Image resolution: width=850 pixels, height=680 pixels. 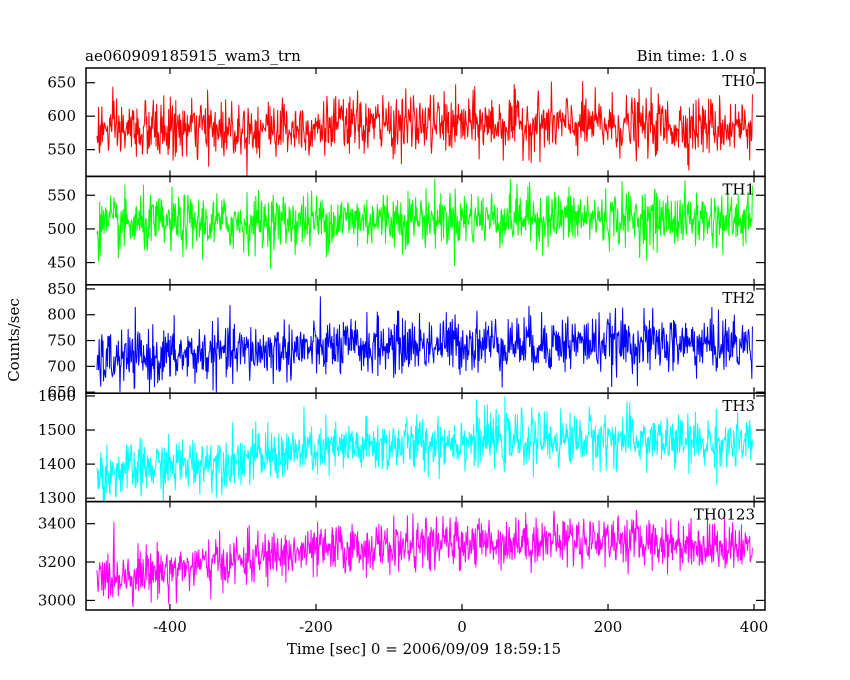 What do you see at coordinates (738, 81) in the screenshot?
I see `panel-label: TH0` at bounding box center [738, 81].